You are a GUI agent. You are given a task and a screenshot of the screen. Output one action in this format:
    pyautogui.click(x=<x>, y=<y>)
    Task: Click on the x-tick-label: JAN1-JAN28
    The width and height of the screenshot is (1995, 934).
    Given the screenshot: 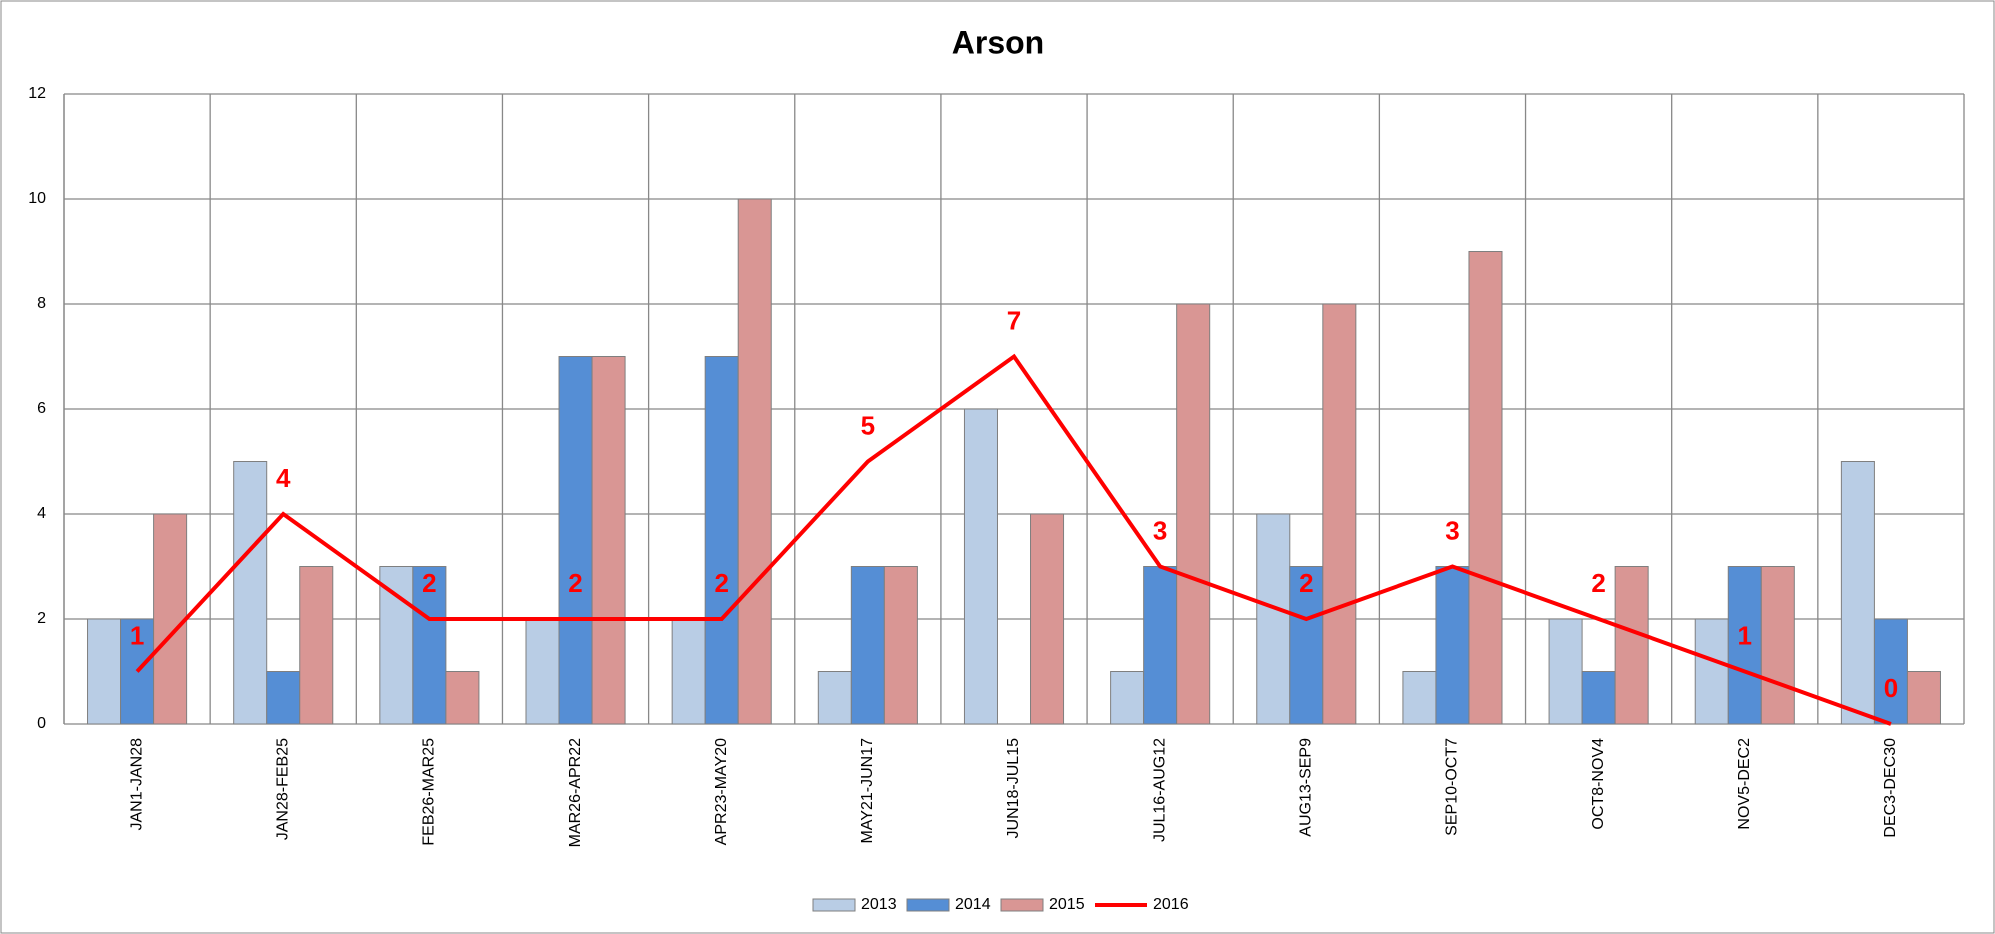 What is the action you would take?
    pyautogui.click(x=136, y=784)
    